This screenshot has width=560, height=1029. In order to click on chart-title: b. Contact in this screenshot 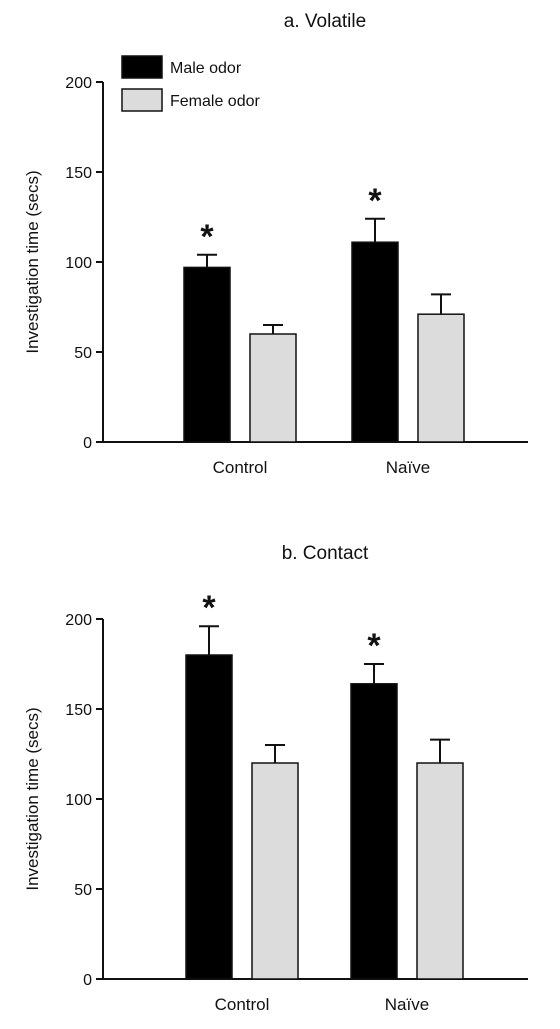, I will do `click(325, 553)`.